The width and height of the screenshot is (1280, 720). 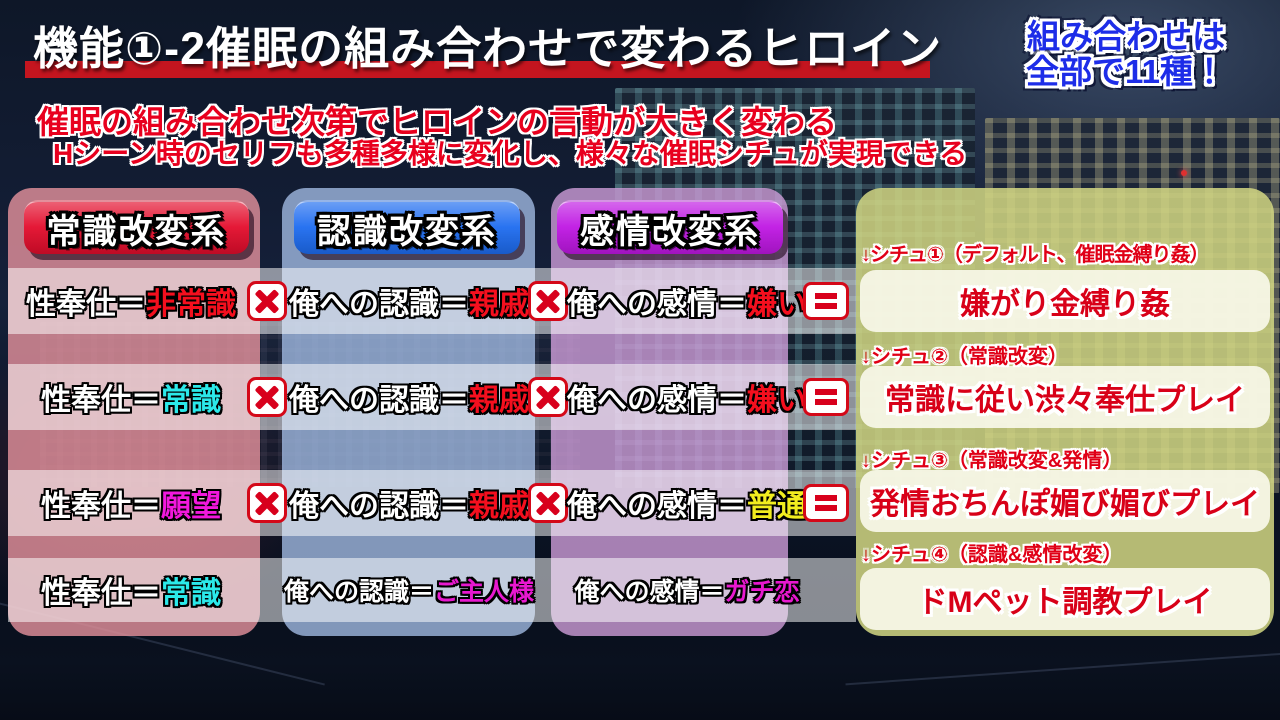 What do you see at coordinates (777, 506) in the screenshot?
I see `hypnosis-value: 普通` at bounding box center [777, 506].